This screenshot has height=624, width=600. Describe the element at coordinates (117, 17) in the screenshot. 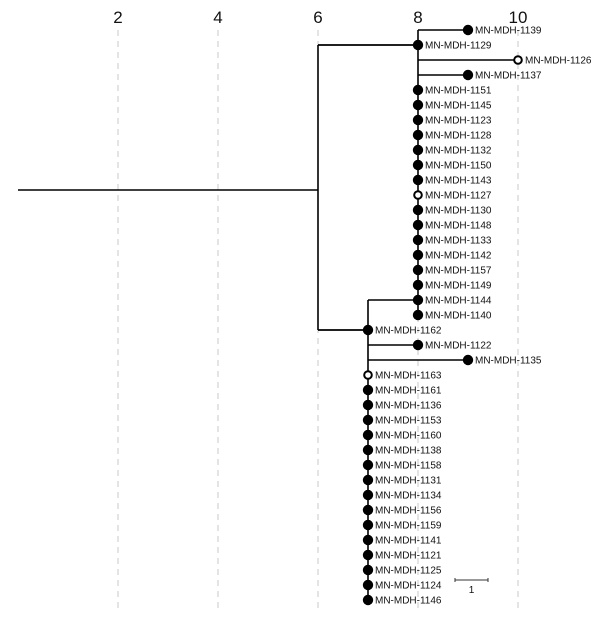

I see `tick-label: 2` at that location.